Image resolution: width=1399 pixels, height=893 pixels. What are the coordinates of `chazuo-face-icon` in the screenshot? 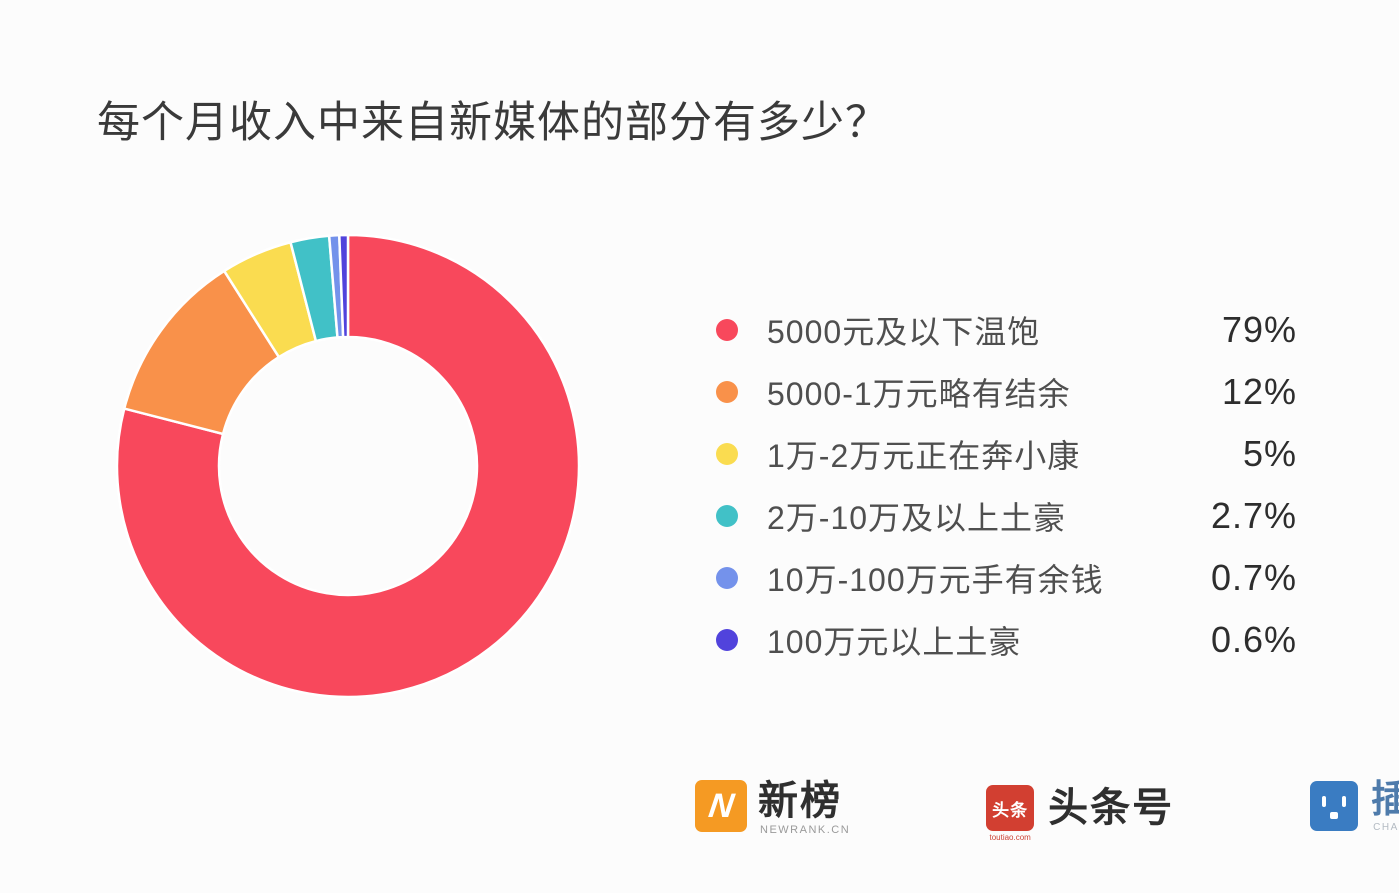 It's located at (1334, 806).